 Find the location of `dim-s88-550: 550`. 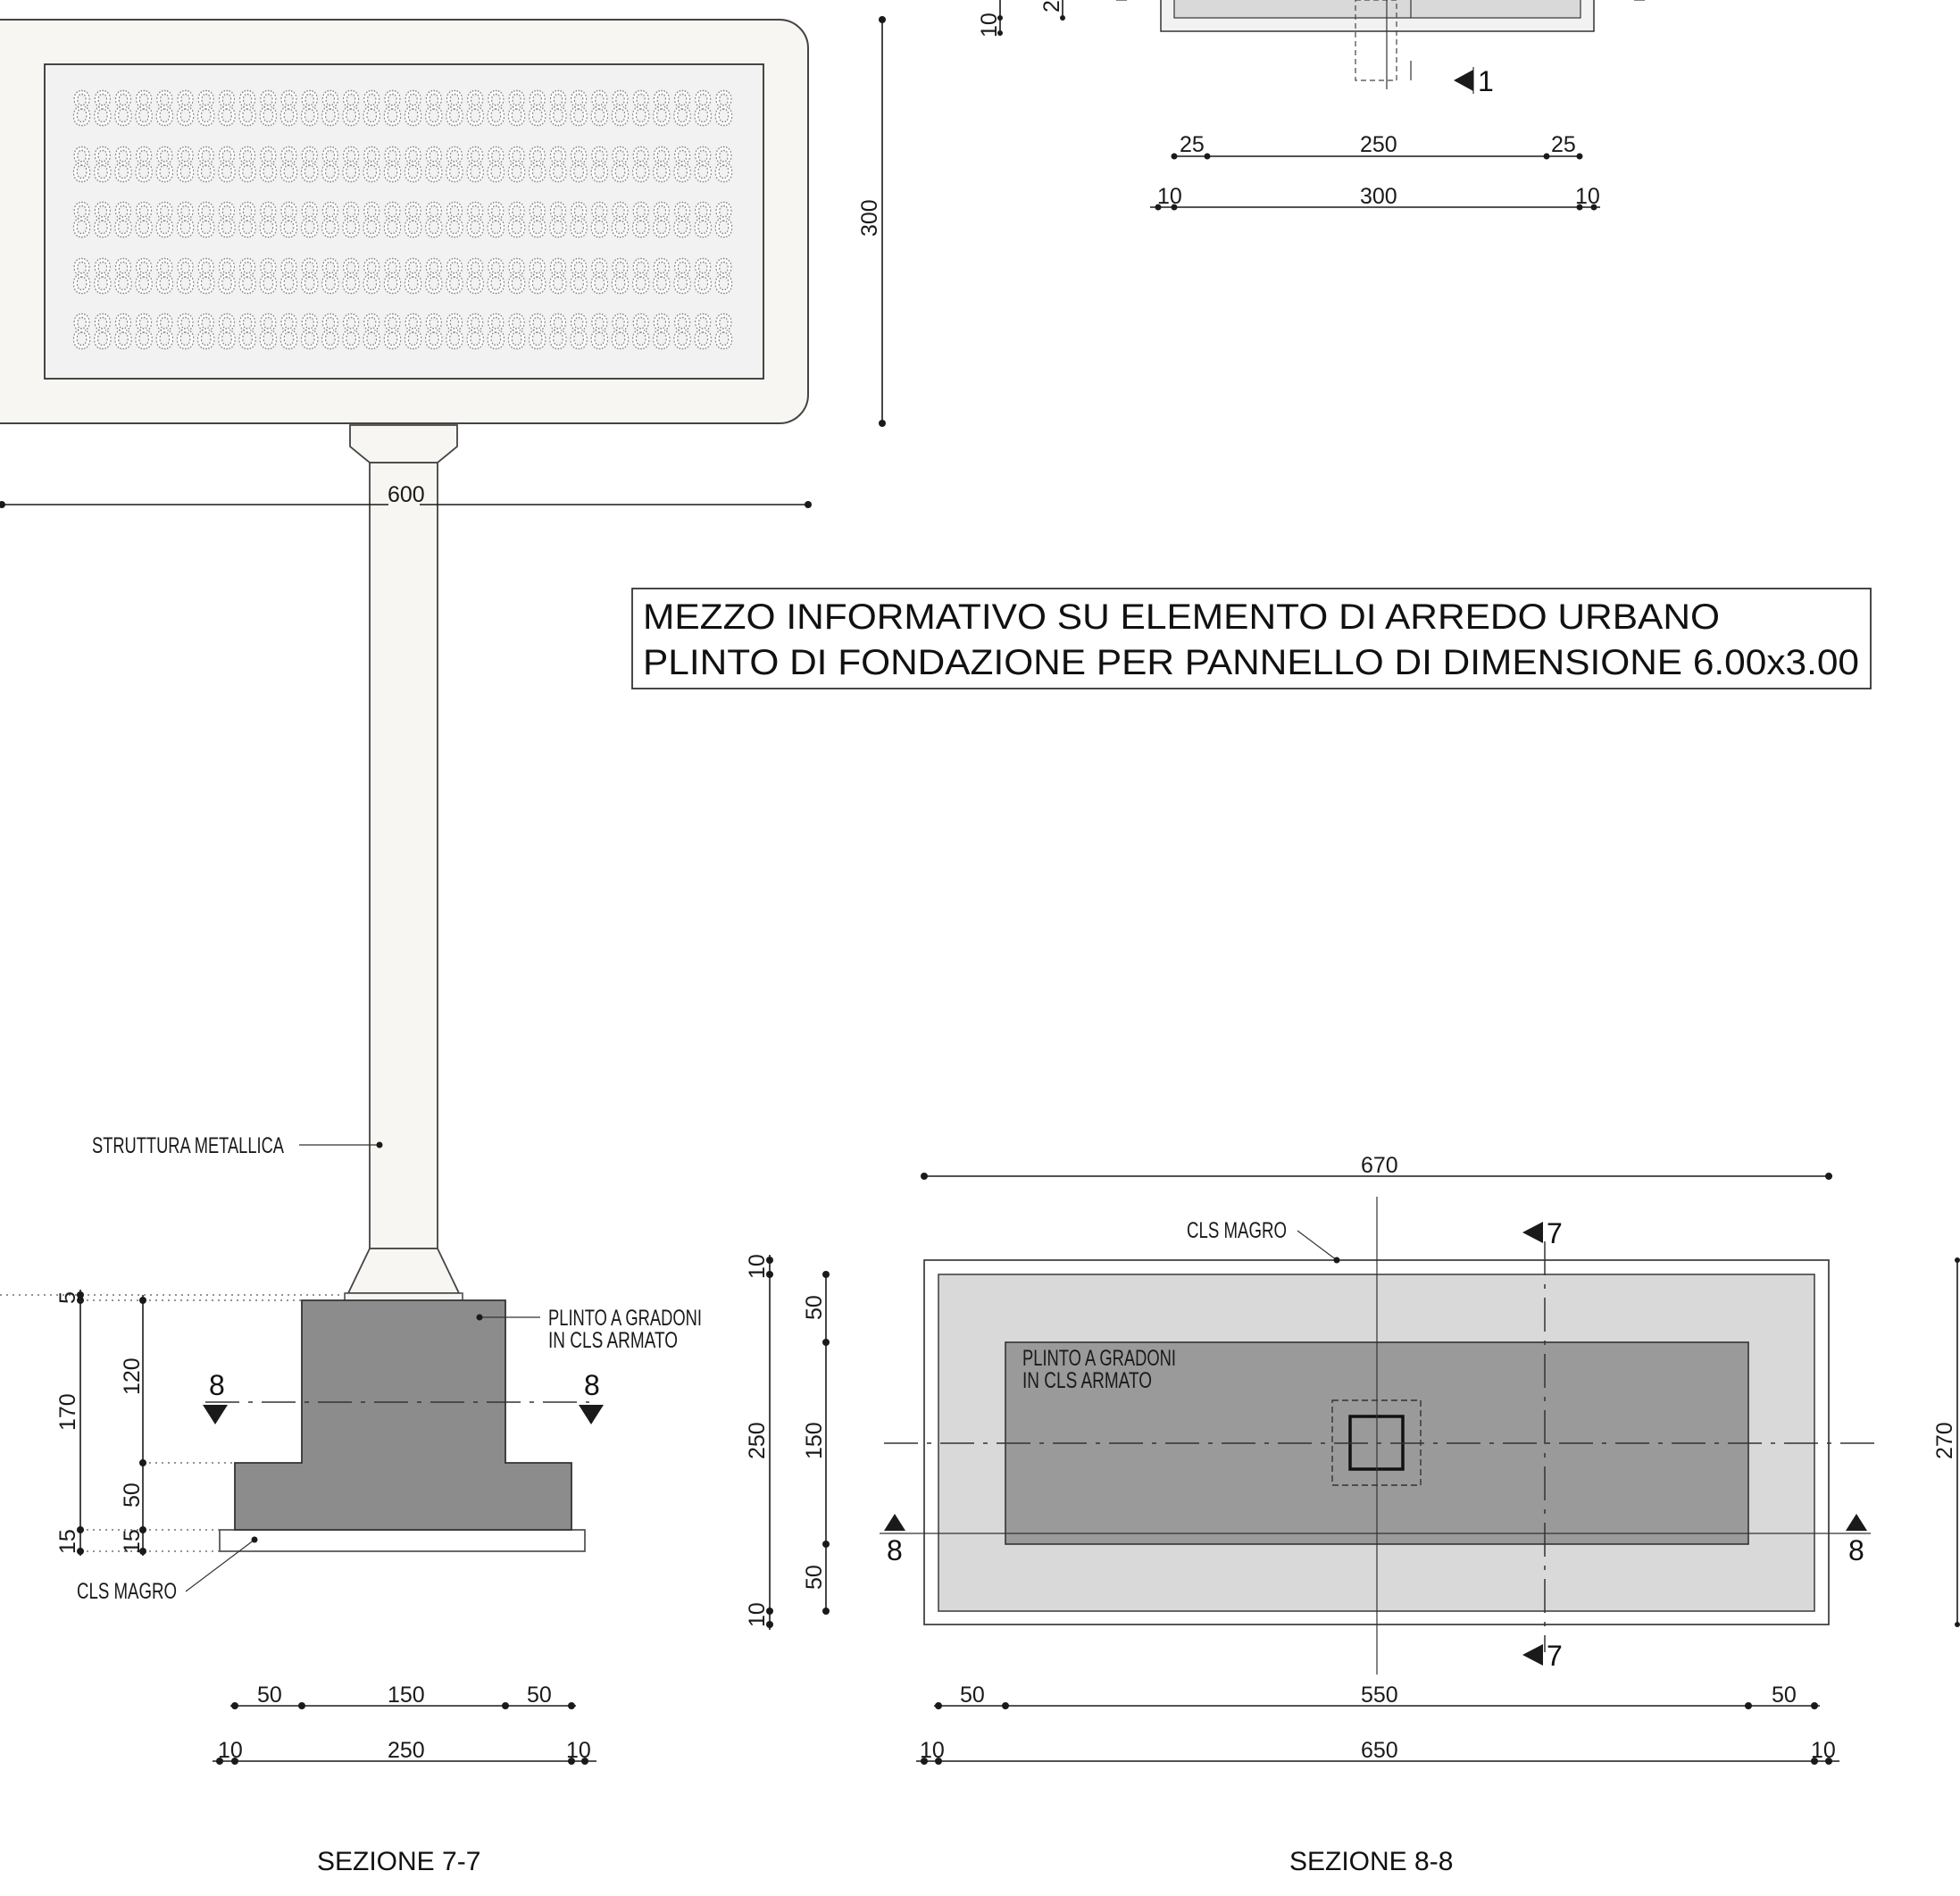

dim-s88-550: 550 is located at coordinates (1379, 1695).